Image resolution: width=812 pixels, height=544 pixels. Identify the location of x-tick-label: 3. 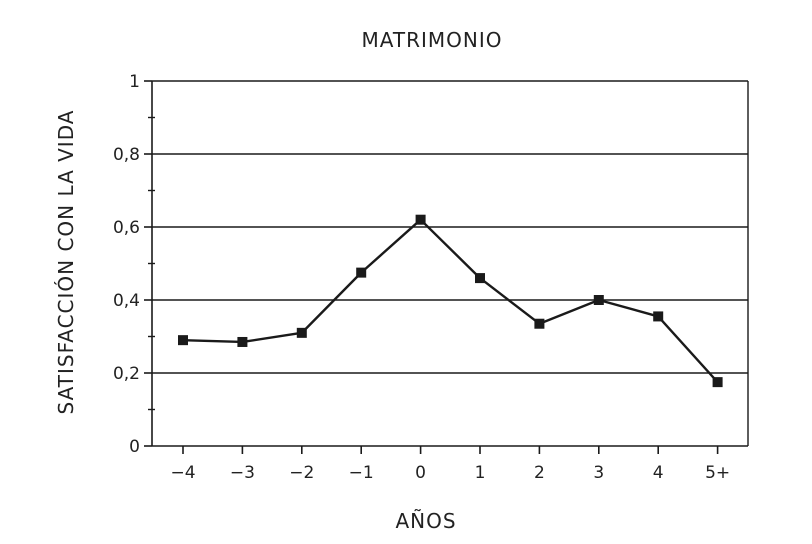
(598, 473).